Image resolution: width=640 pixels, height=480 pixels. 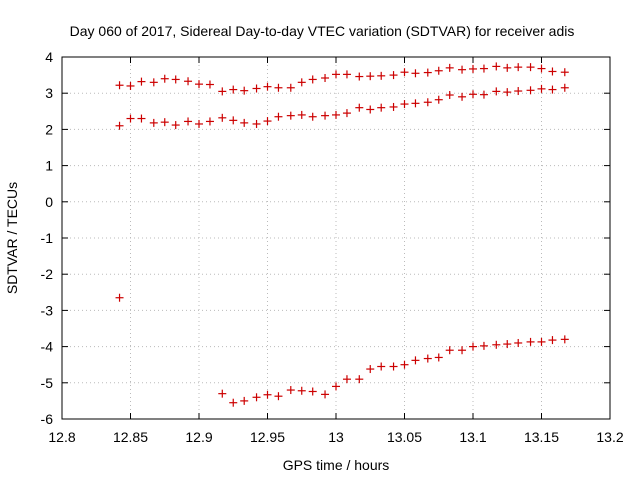 What do you see at coordinates (47, 274) in the screenshot?
I see `y-tick-label: -2` at bounding box center [47, 274].